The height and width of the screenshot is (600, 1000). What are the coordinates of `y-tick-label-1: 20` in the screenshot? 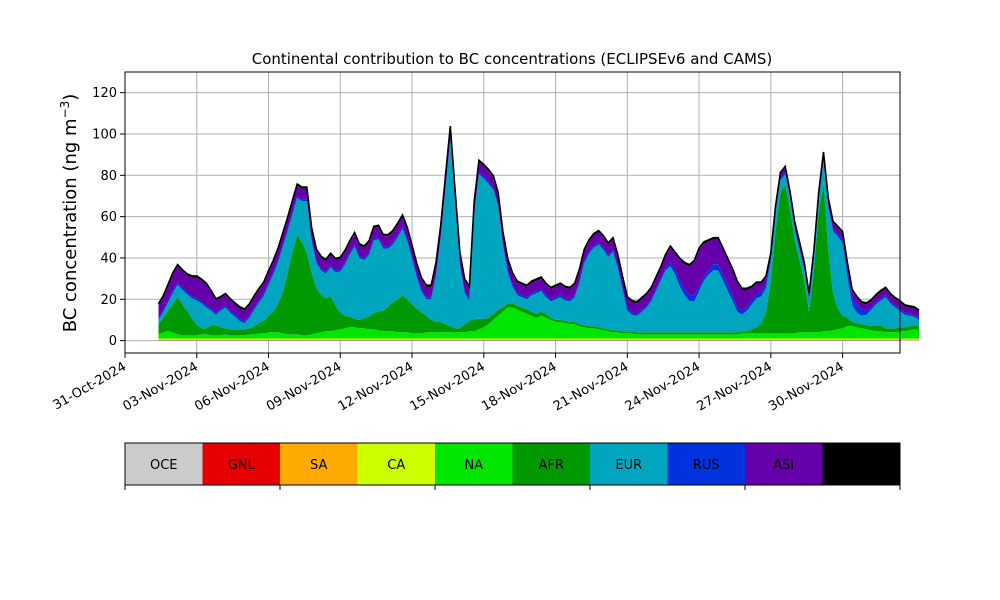 It's located at (108, 300).